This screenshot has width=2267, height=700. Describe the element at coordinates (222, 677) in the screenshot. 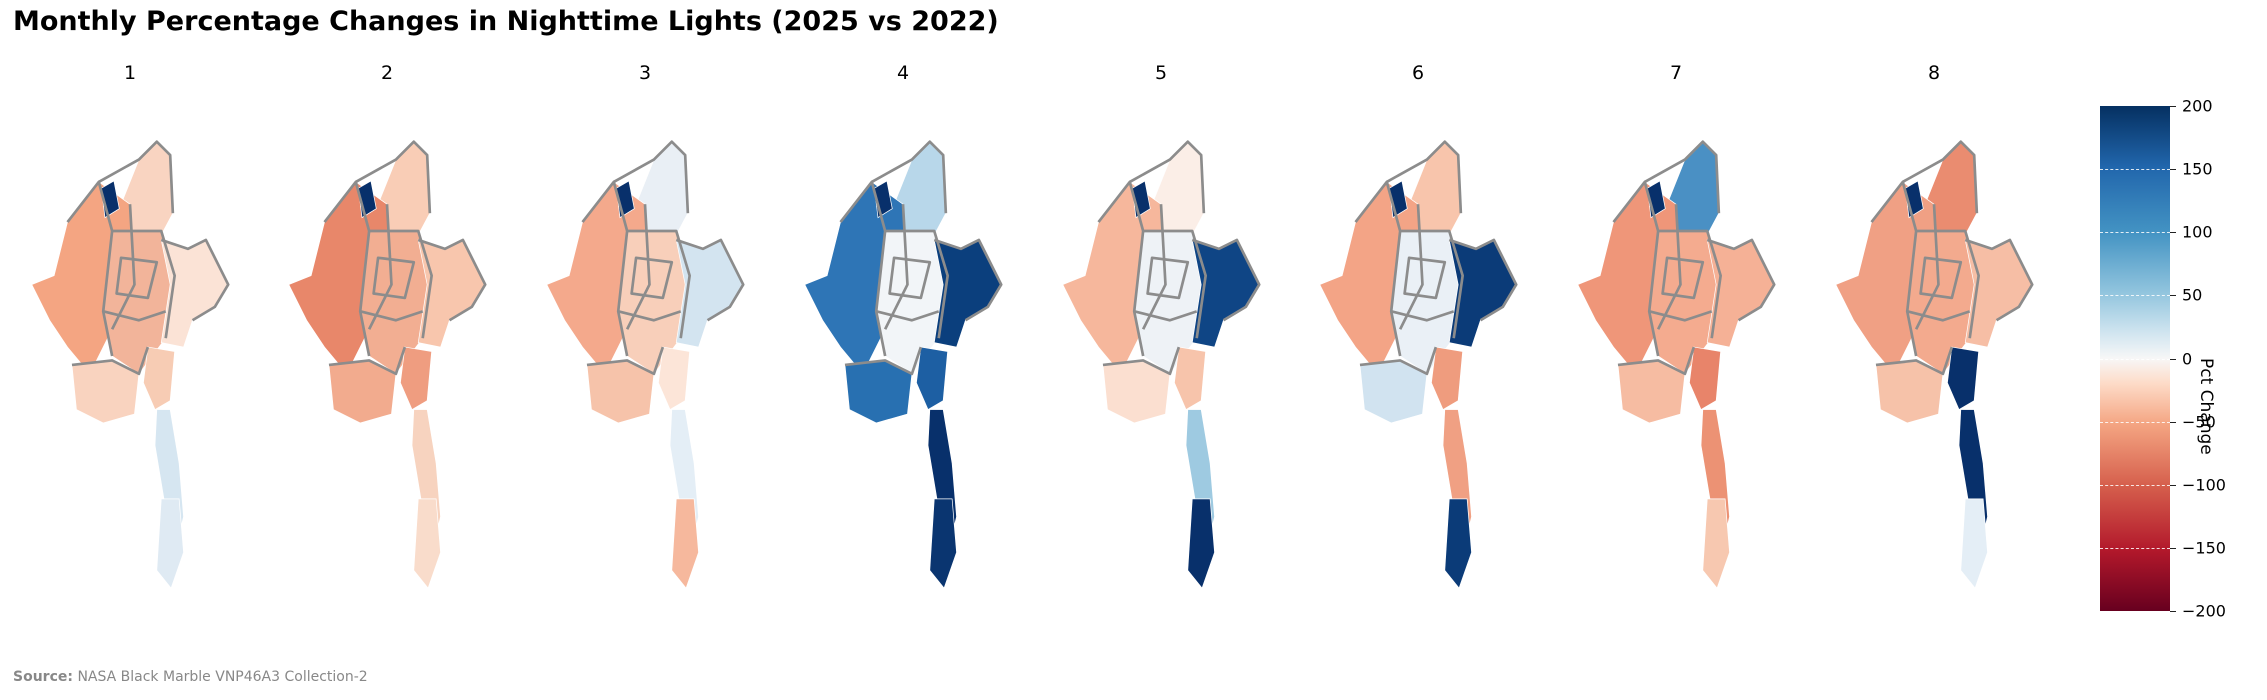

I see `source-text: NASA Black Marble VNP46A3 Collection-2` at that location.